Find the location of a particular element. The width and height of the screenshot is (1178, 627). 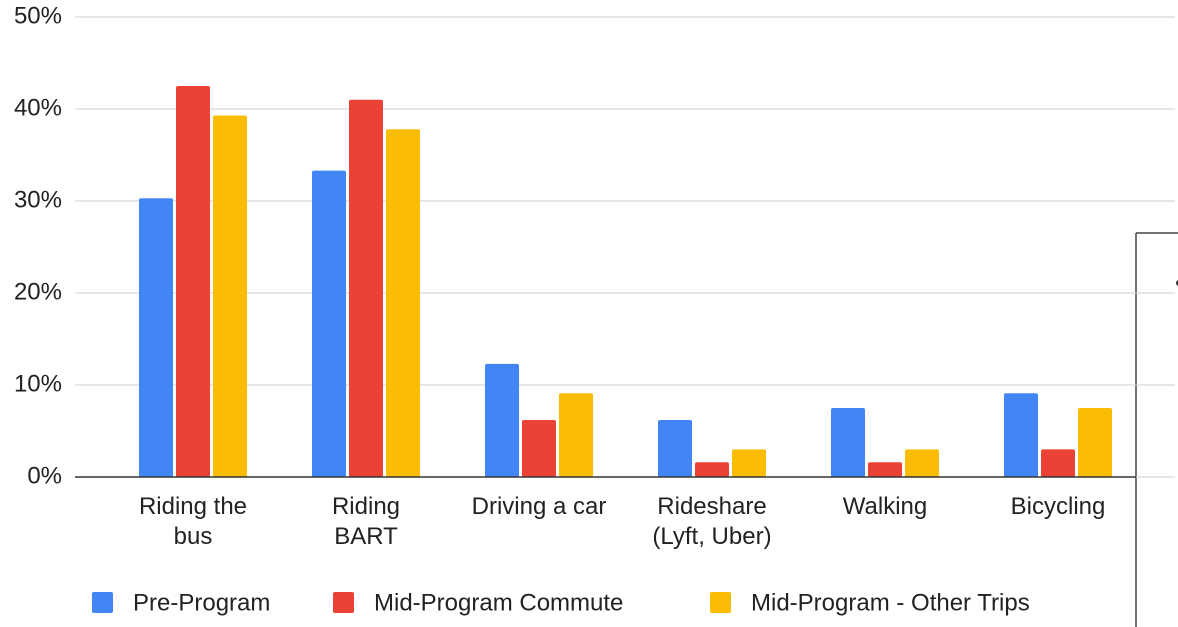

y-tick-label: 0% is located at coordinates (44, 475).